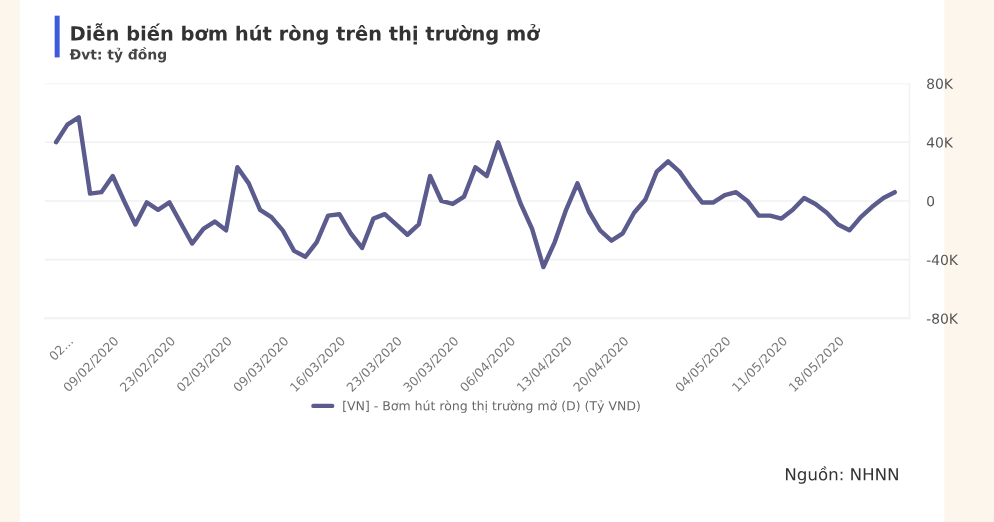  Describe the element at coordinates (841, 475) in the screenshot. I see `text: Nguồn: NHNN` at that location.